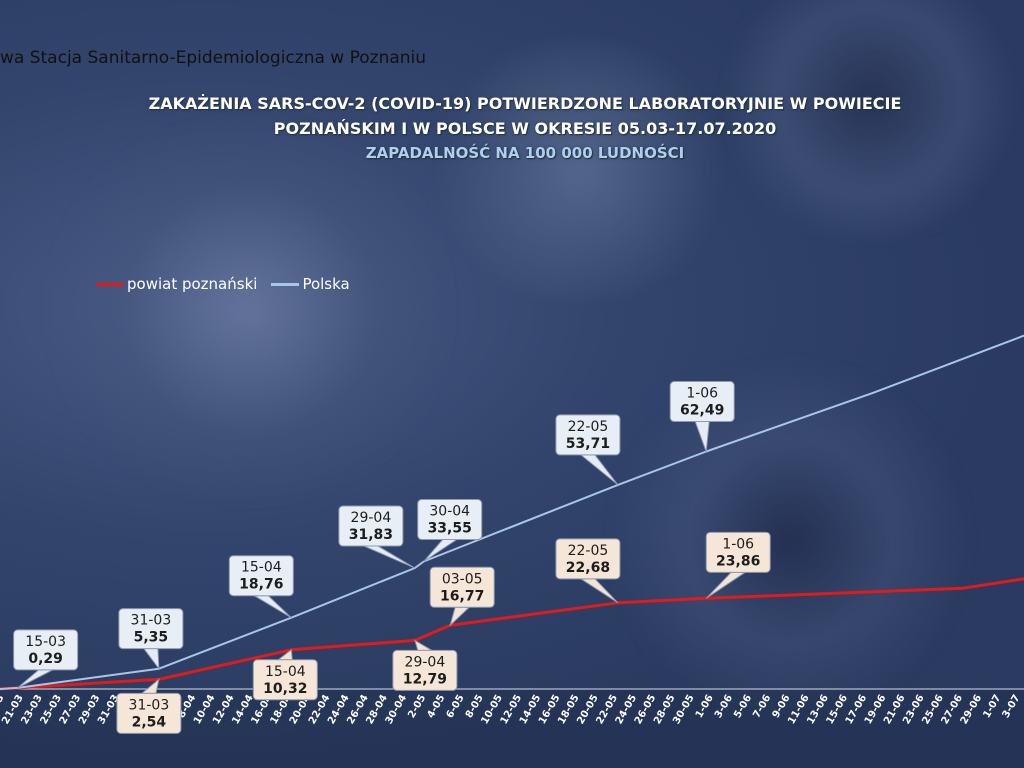  Describe the element at coordinates (512, 634) in the screenshot. I see `series-line-powiat` at that location.